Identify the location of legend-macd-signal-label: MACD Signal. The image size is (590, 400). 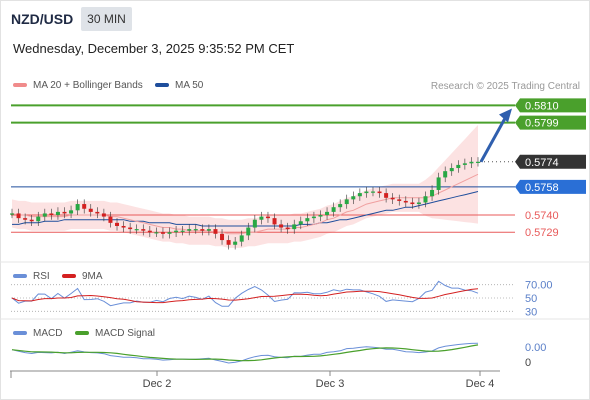
(125, 333).